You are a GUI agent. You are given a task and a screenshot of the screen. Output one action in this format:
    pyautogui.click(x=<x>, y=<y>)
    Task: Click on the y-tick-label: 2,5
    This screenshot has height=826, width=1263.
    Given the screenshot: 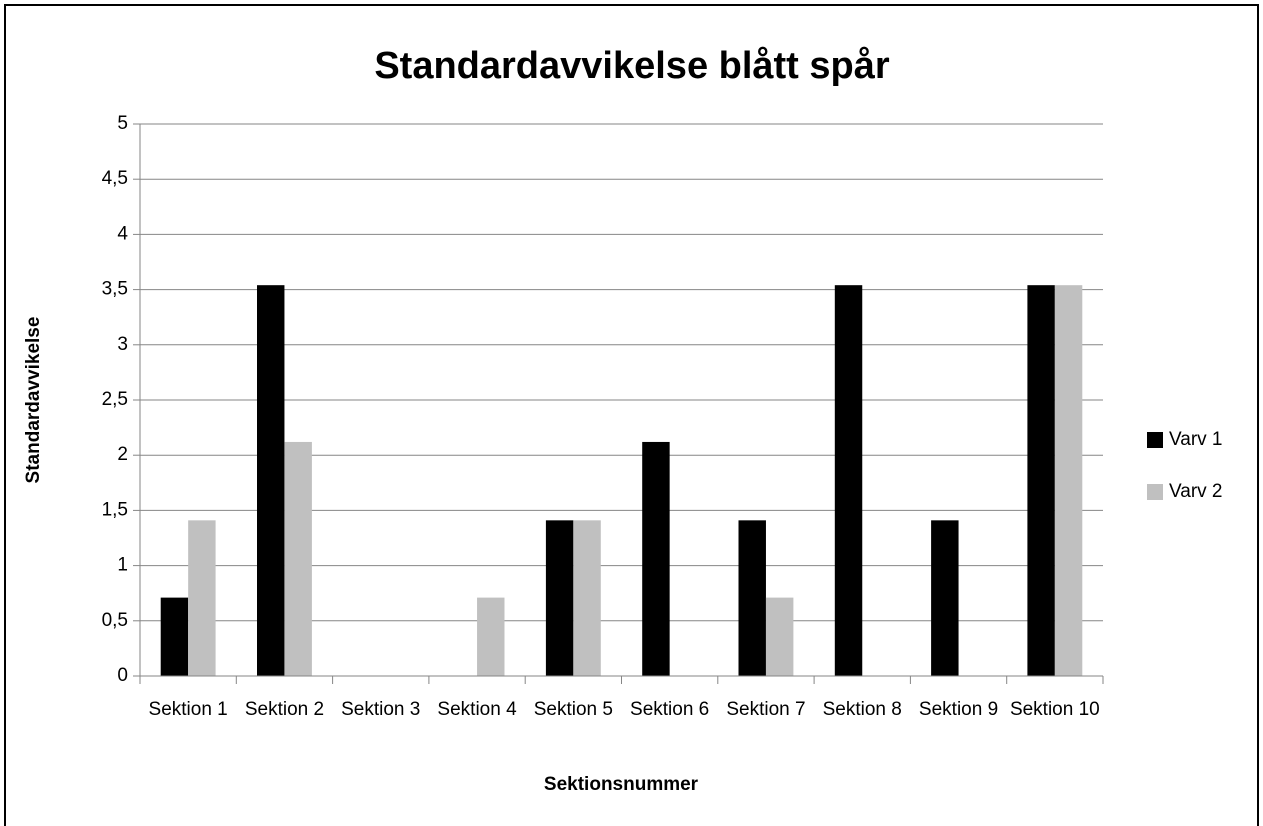 What is the action you would take?
    pyautogui.click(x=115, y=399)
    